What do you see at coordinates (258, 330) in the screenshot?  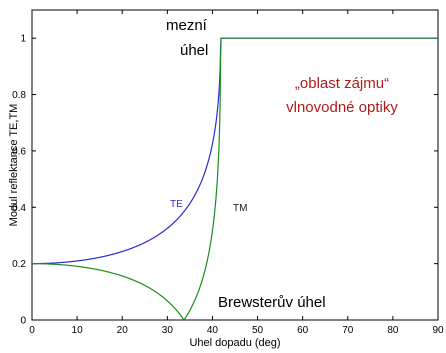 I see `x-tick-label: 50` at bounding box center [258, 330].